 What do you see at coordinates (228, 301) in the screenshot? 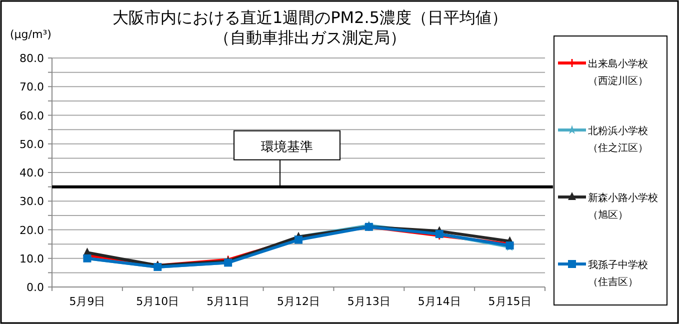
I see `x-tick-label: 5月11日` at bounding box center [228, 301].